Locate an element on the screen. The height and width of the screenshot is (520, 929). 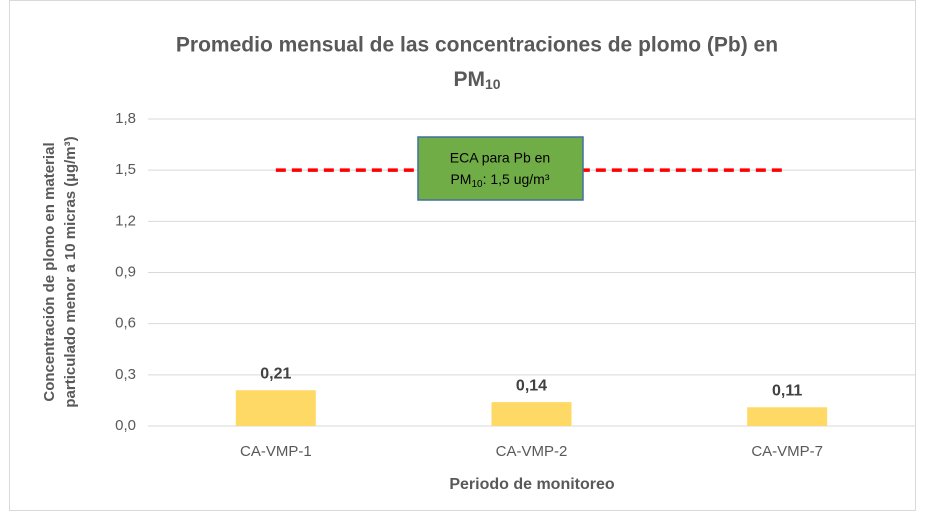
x-tick-label: CA-VMP-2 is located at coordinates (532, 451).